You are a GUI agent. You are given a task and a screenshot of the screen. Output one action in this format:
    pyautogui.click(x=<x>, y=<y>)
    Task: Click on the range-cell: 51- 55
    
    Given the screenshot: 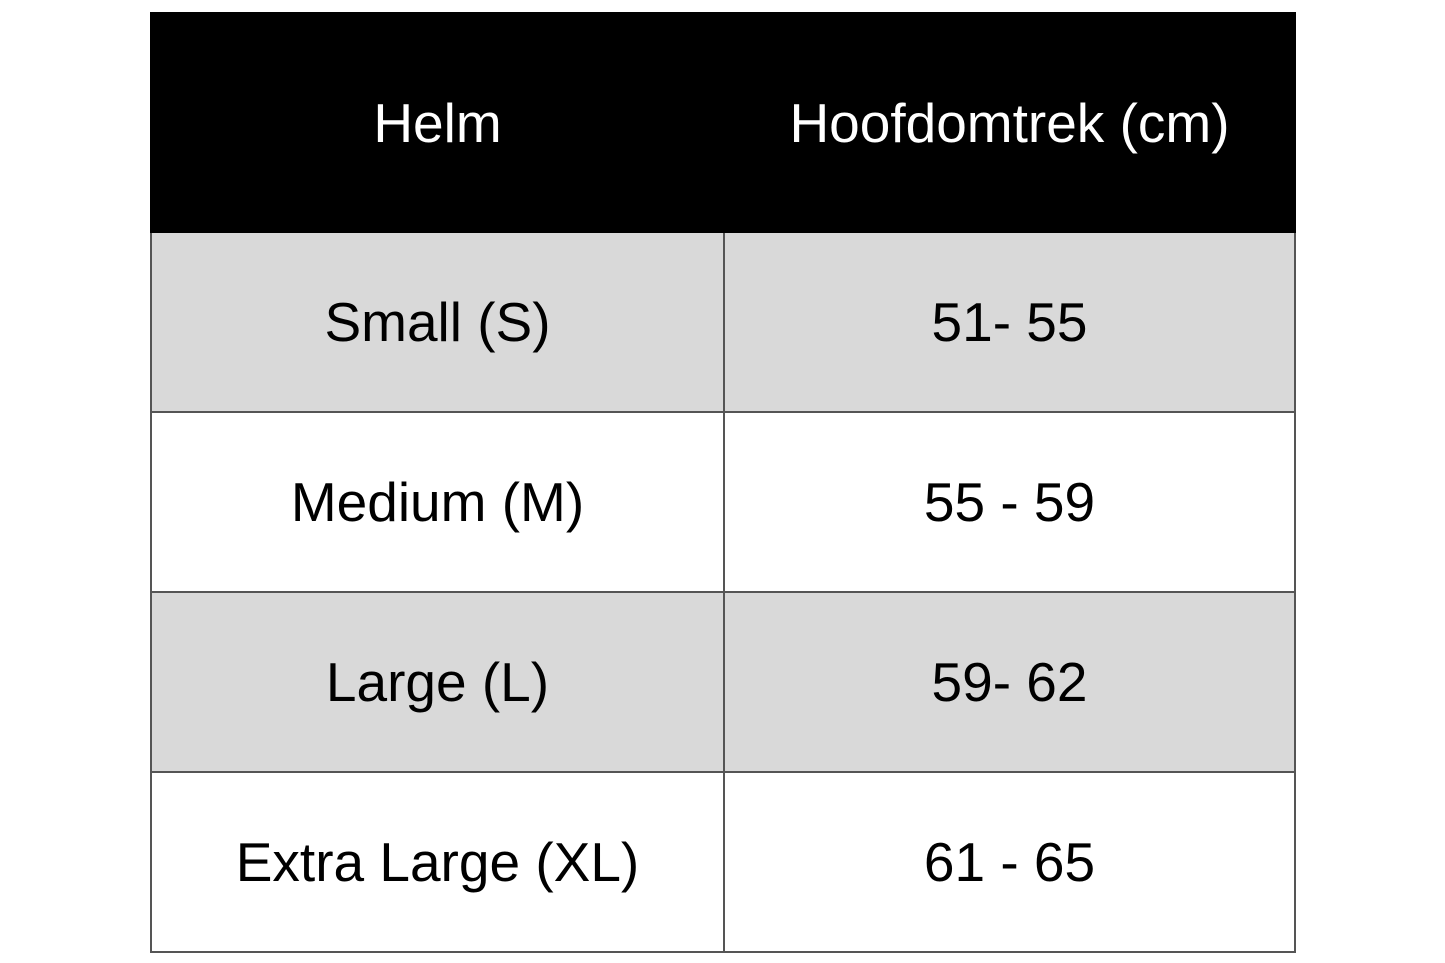 What is the action you would take?
    pyautogui.click(x=1009, y=322)
    